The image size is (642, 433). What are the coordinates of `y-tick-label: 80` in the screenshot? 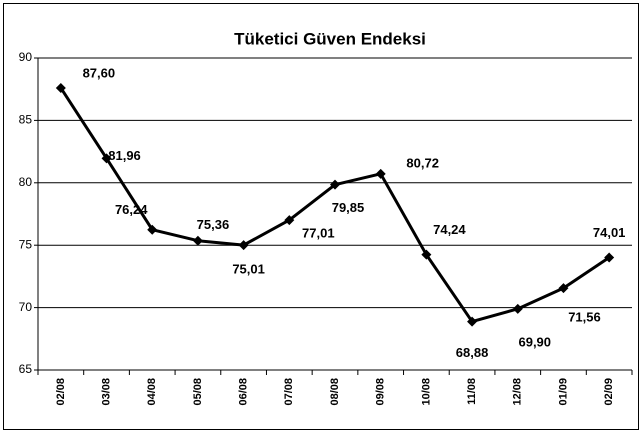 It's located at (26, 182).